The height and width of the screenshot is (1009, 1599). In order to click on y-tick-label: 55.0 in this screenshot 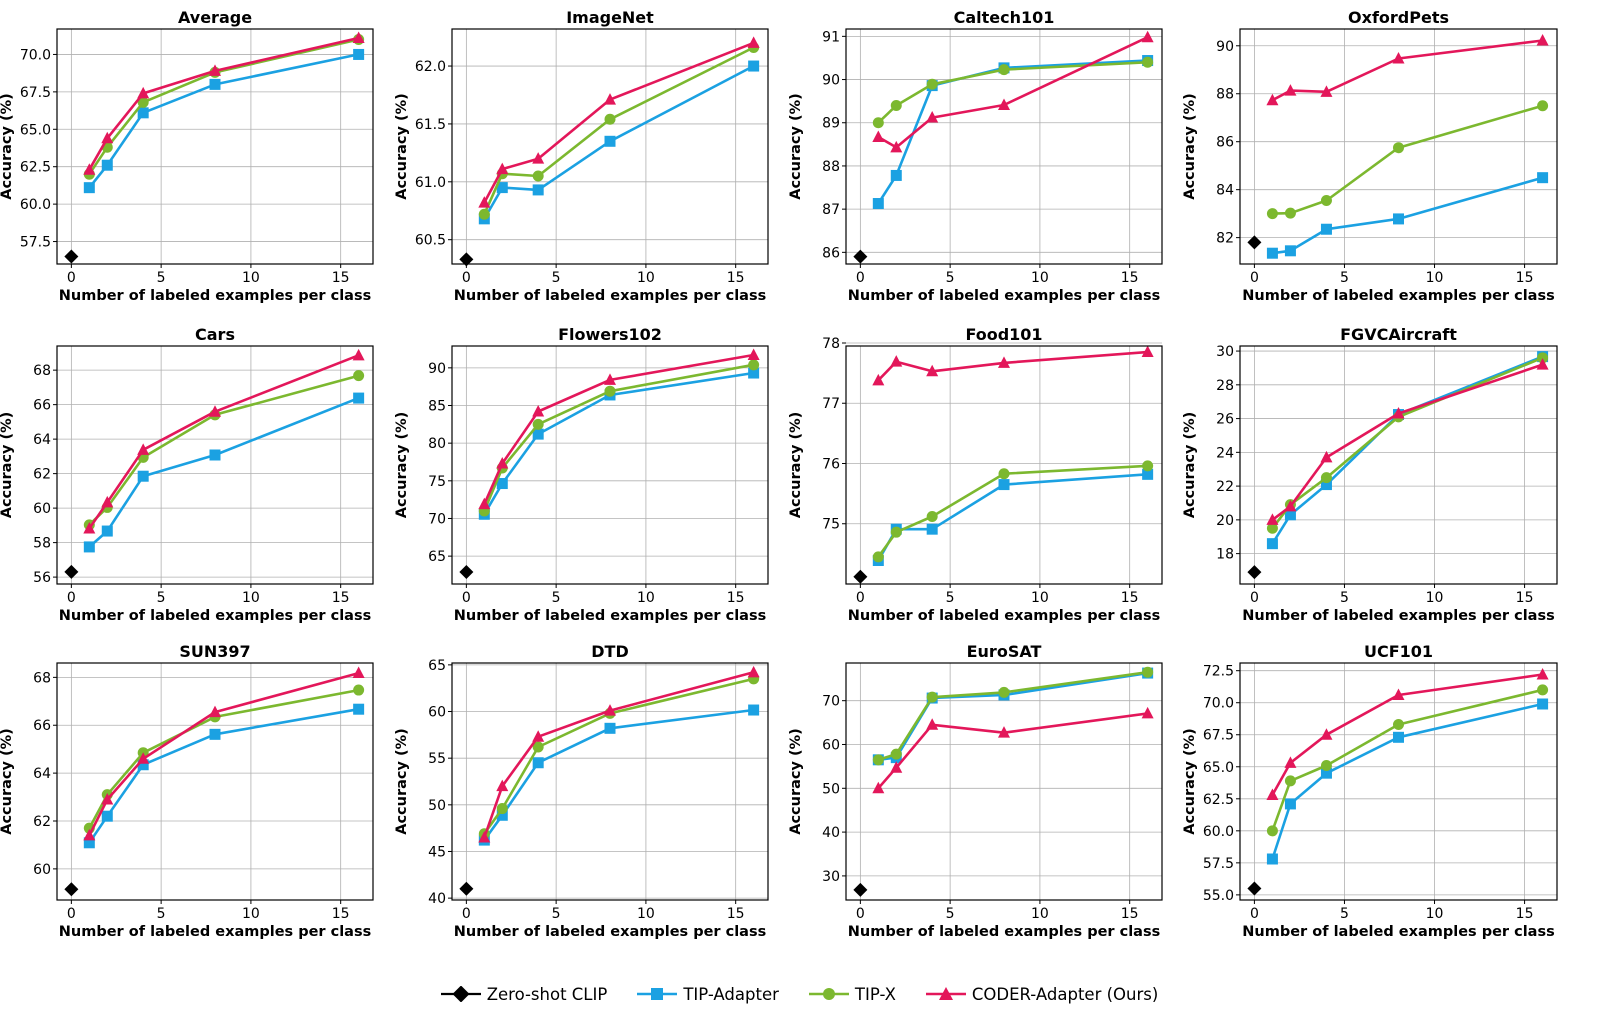, I will do `click(1218, 896)`.